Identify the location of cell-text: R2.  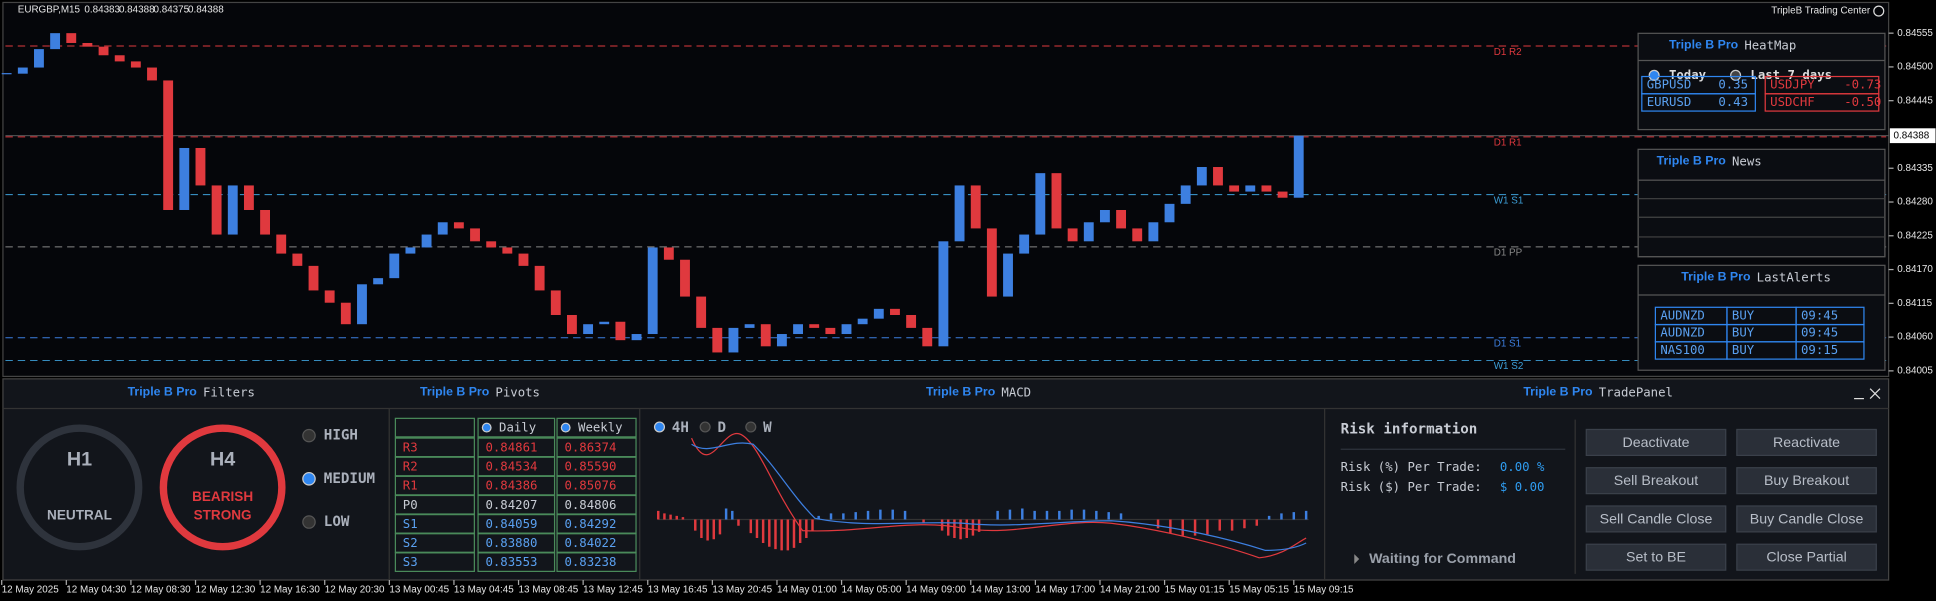
(410, 467).